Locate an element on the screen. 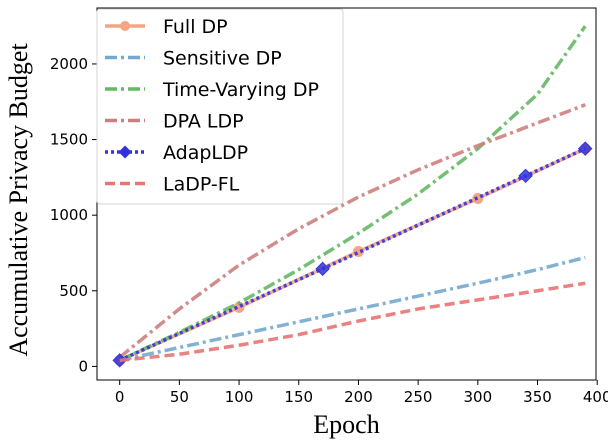 Image resolution: width=608 pixels, height=448 pixels. x-tick-label: 100 is located at coordinates (239, 397).